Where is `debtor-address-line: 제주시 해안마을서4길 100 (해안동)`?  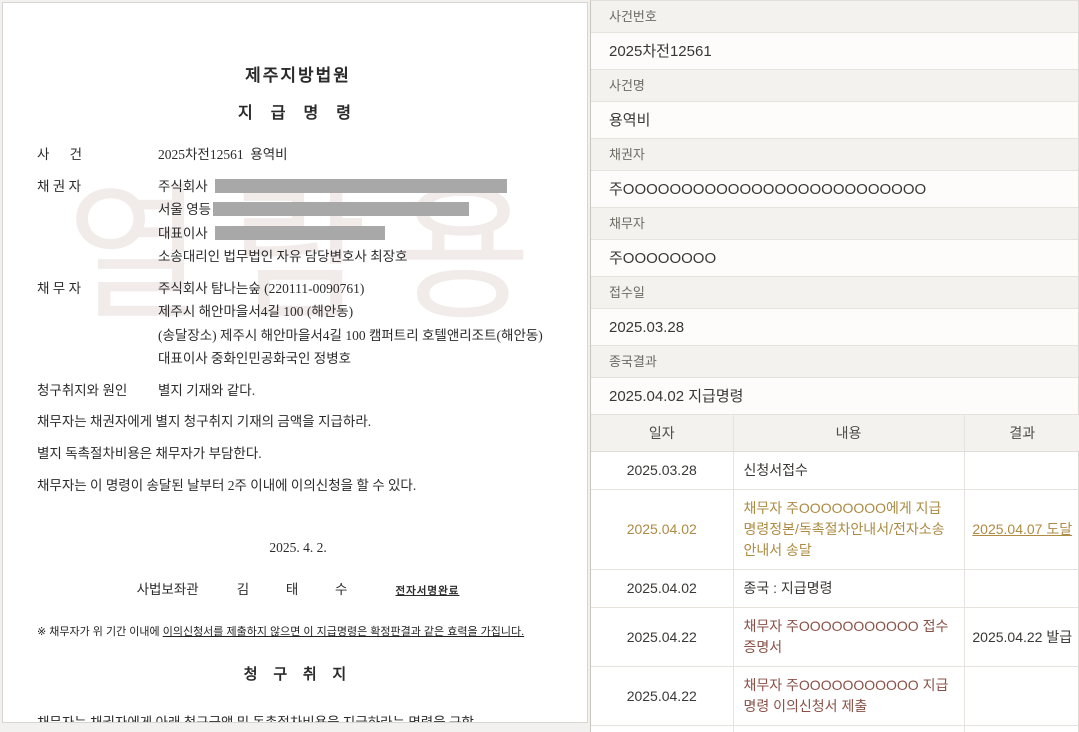
debtor-address-line: 제주시 해안마을서4길 100 (해안동) is located at coordinates (256, 312).